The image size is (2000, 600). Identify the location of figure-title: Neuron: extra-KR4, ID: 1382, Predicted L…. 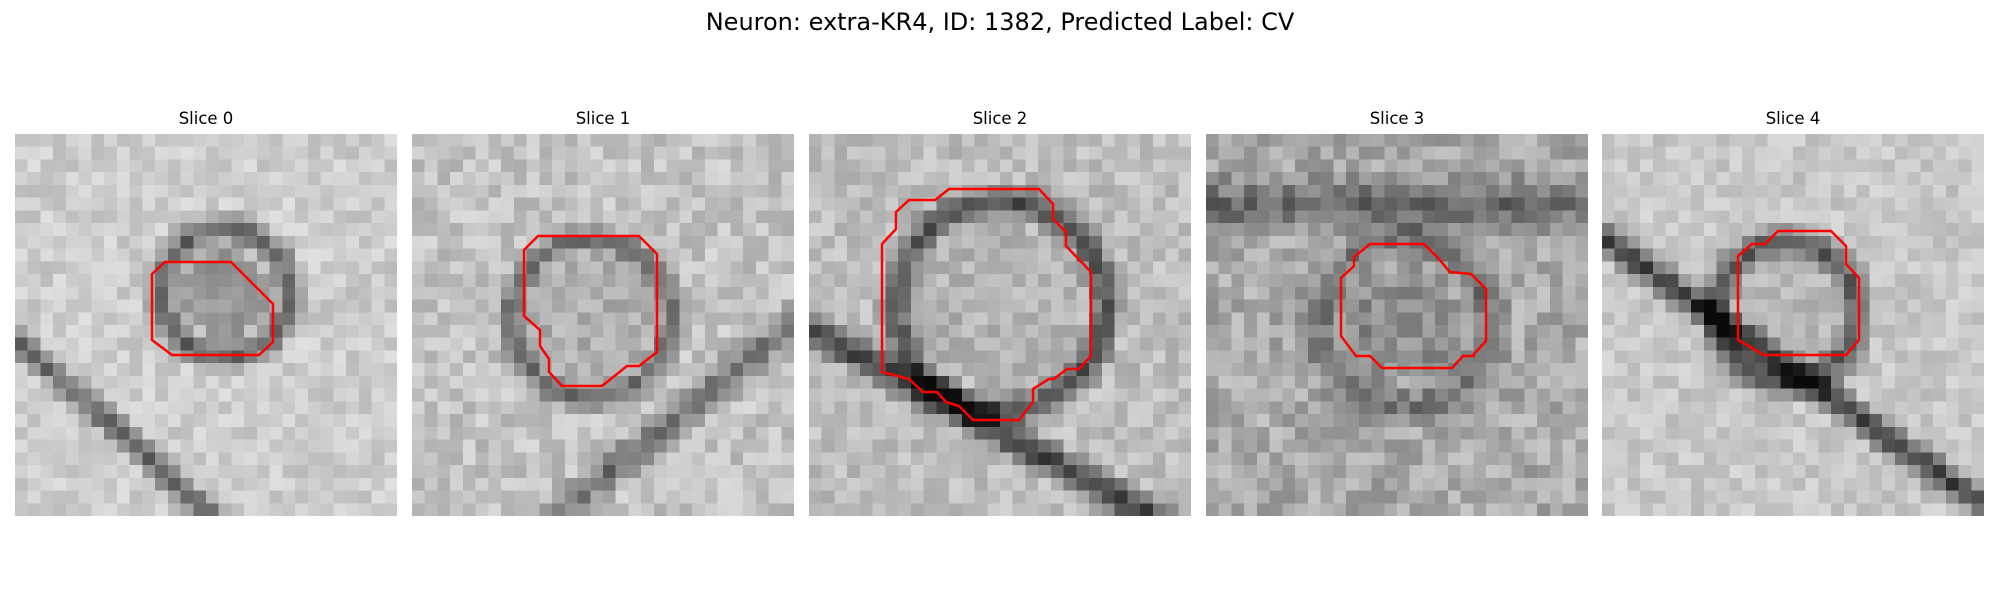
(1000, 22).